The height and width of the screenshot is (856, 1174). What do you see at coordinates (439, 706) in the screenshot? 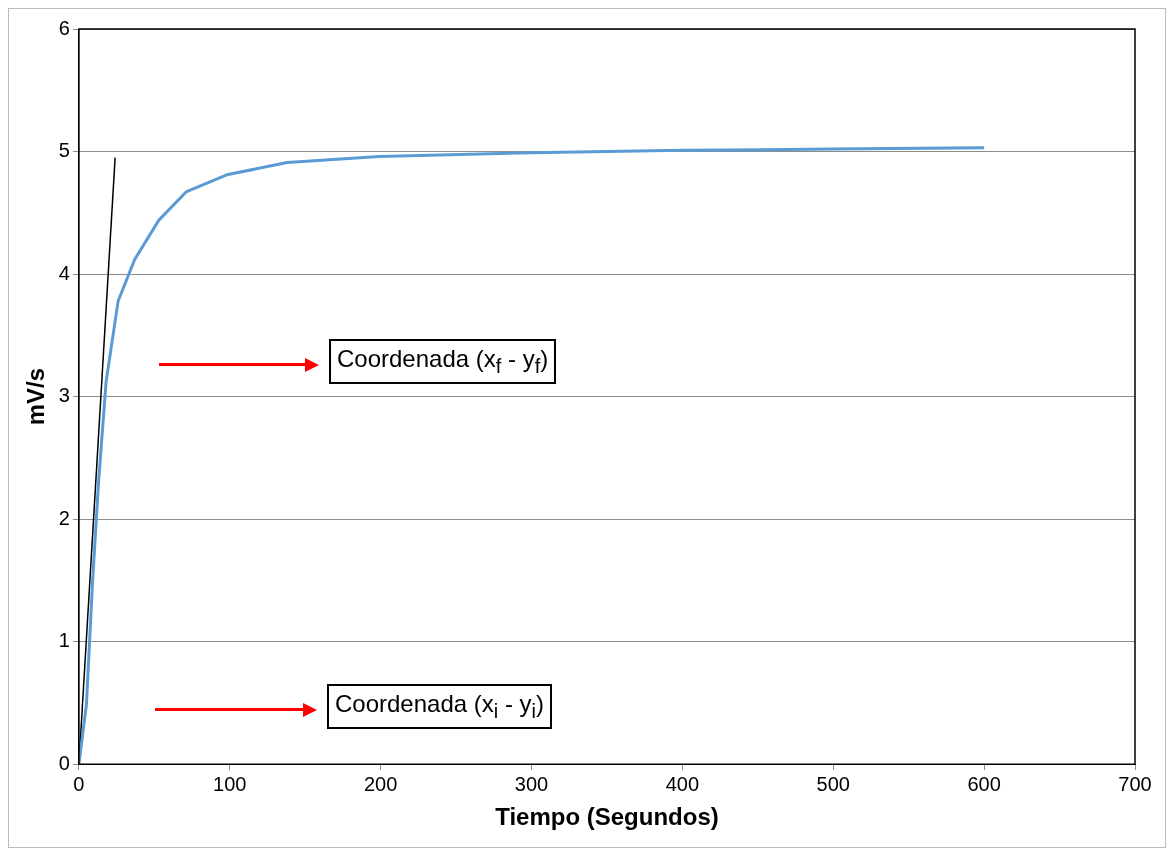
I see `annotation: Coordenada (x$_{i}$ - y$_{i}$)` at bounding box center [439, 706].